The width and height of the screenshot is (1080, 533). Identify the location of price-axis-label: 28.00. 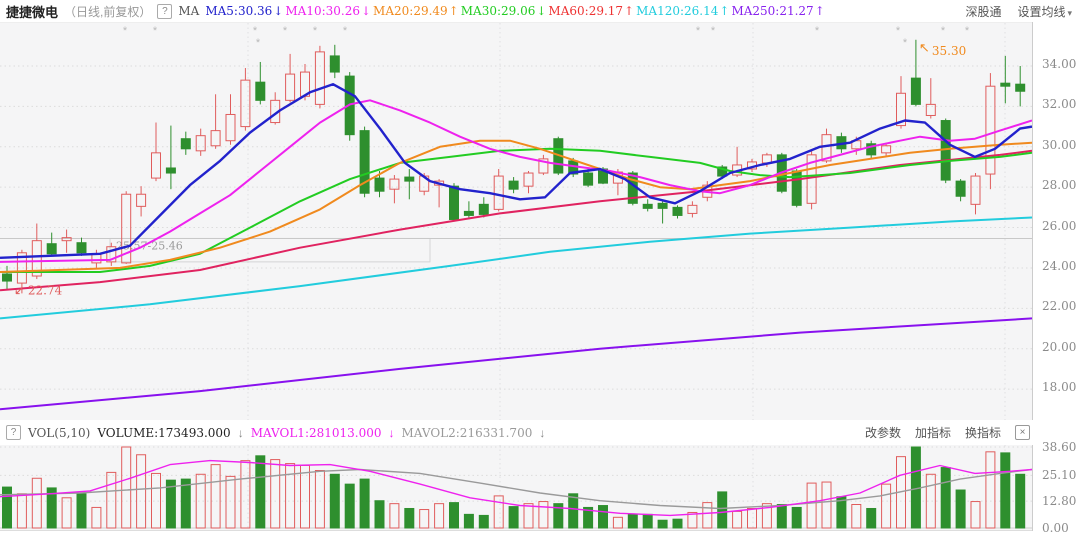
(1059, 185).